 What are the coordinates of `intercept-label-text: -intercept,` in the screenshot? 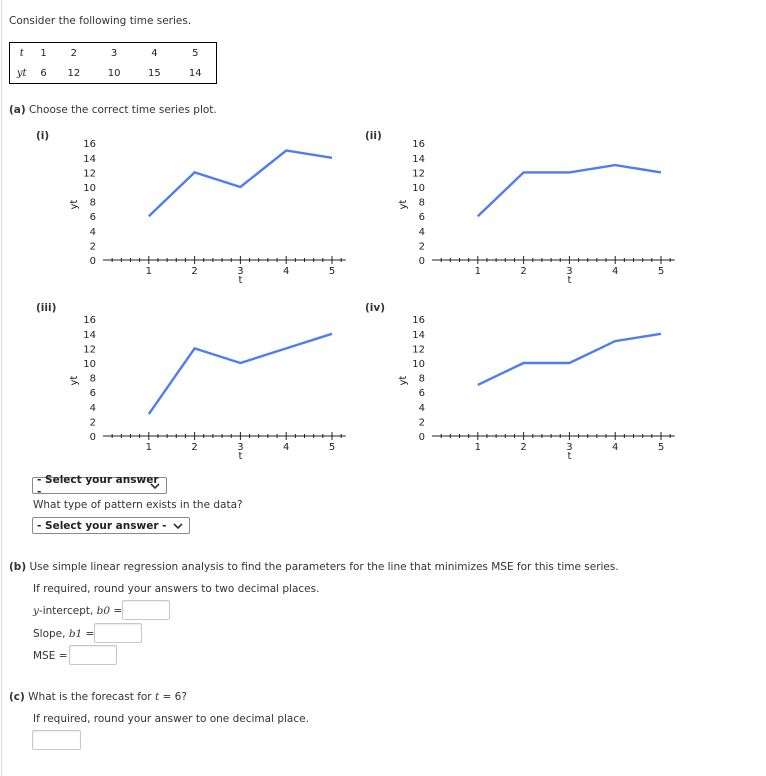 It's located at (67, 611).